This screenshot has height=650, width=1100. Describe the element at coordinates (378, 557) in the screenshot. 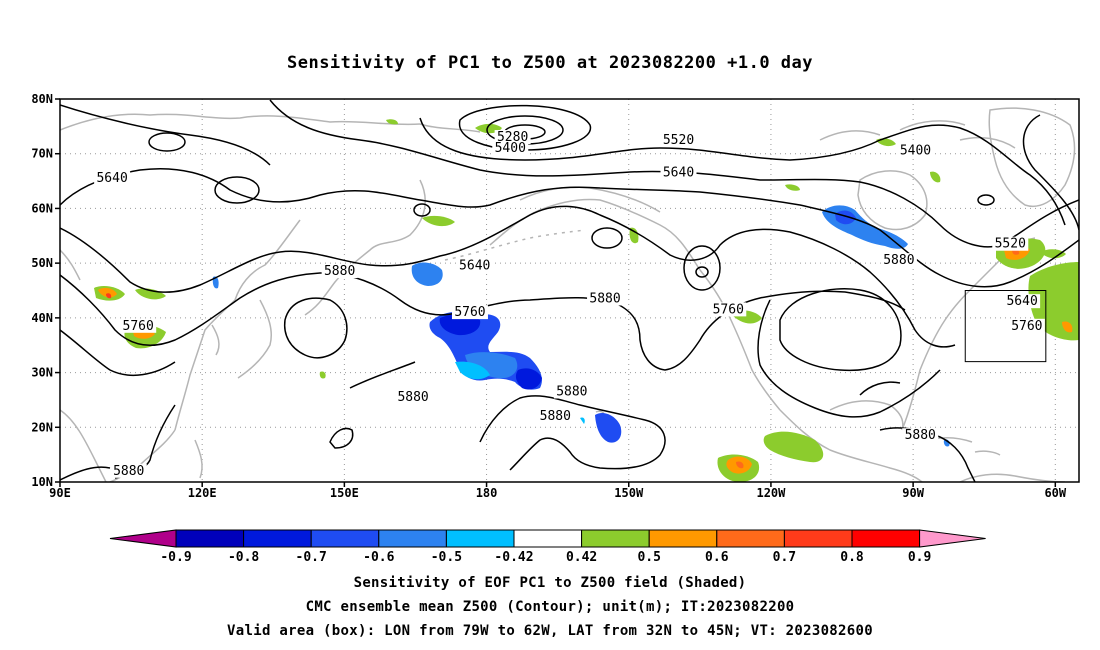

I see `colorbar-tick-label: -0.6` at that location.